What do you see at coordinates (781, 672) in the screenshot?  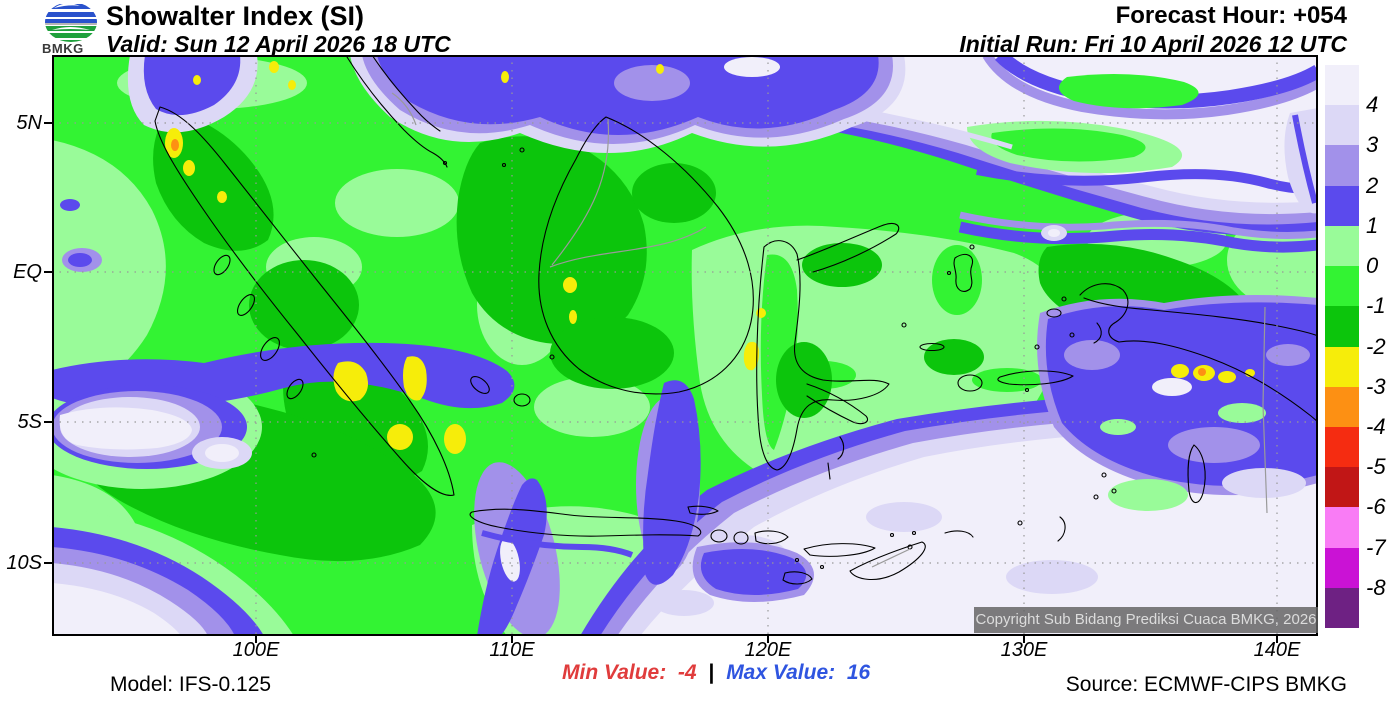 I see `max-value-label: Max Value:` at bounding box center [781, 672].